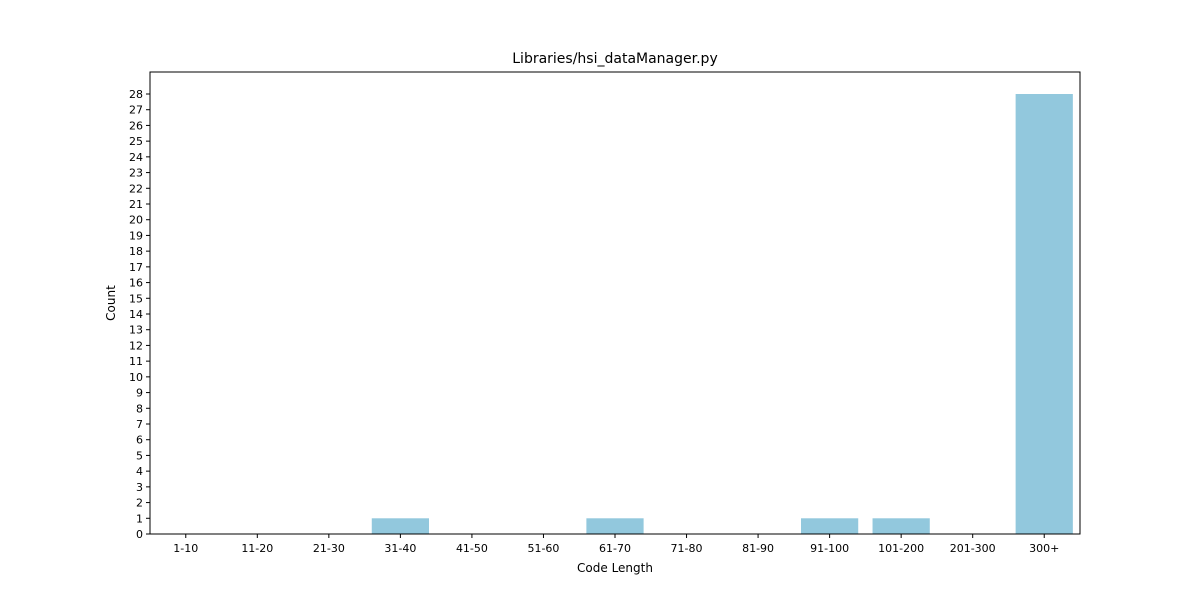  Describe the element at coordinates (136, 94) in the screenshot. I see `y-tick-label: 28` at that location.